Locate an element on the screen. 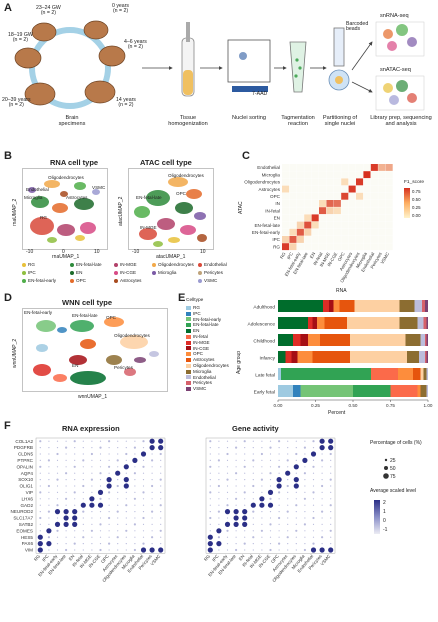 The height and width of the screenshot is (622, 438). rna-x-label: rnaUMAP_1 is located at coordinates (66, 257).